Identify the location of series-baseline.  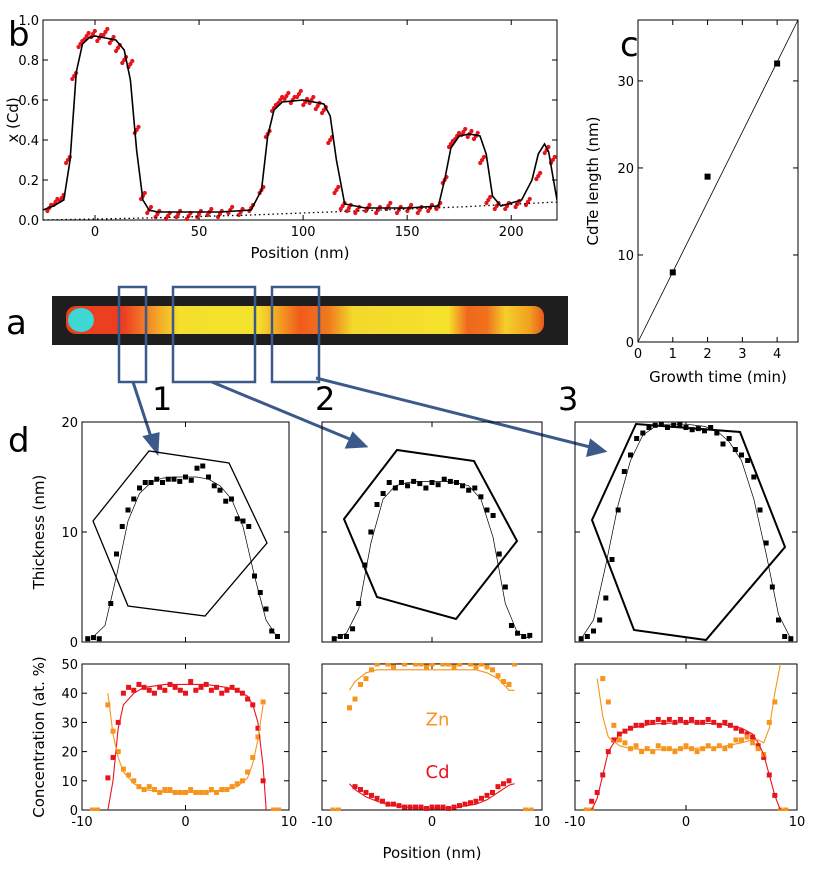
(300, 211).